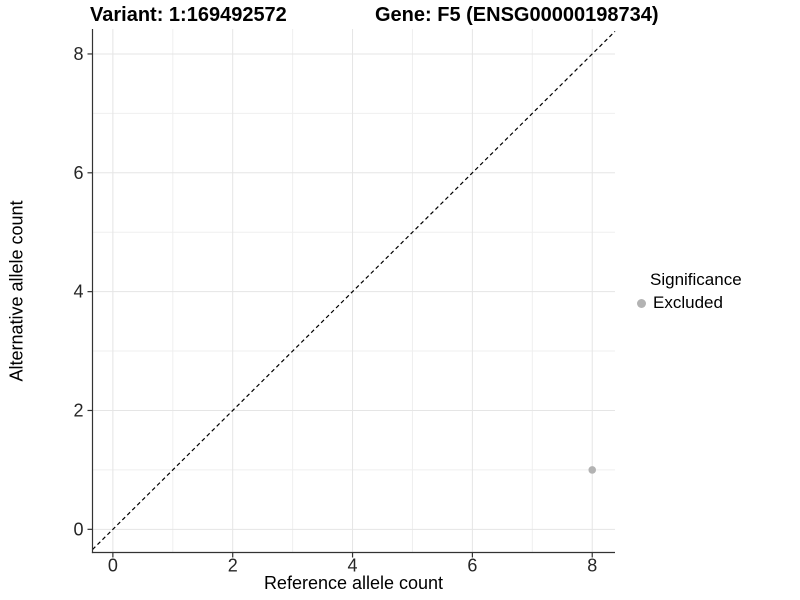 This screenshot has height=600, width=800. What do you see at coordinates (78, 292) in the screenshot?
I see `y-tick-label: 4` at bounding box center [78, 292].